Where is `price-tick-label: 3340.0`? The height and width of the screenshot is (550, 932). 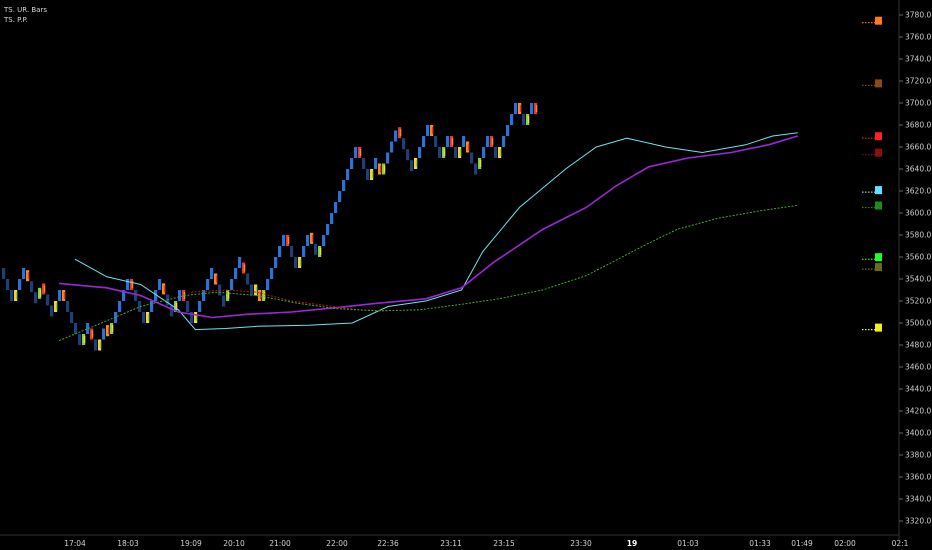 price-tick-label: 3340.0 is located at coordinates (918, 499).